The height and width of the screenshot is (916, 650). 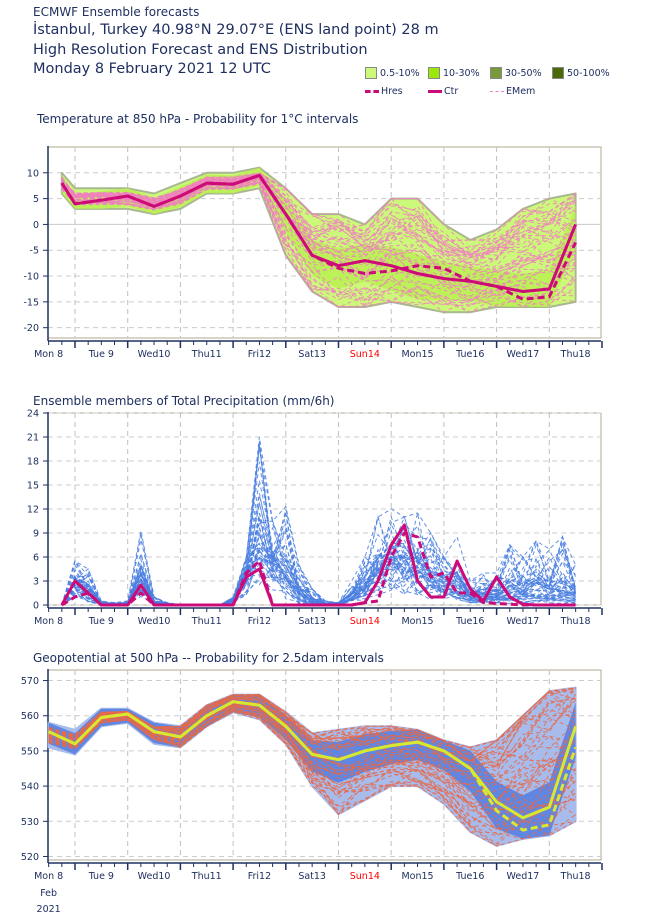 What do you see at coordinates (31, 277) in the screenshot?
I see `y-tick-label: -10` at bounding box center [31, 277].